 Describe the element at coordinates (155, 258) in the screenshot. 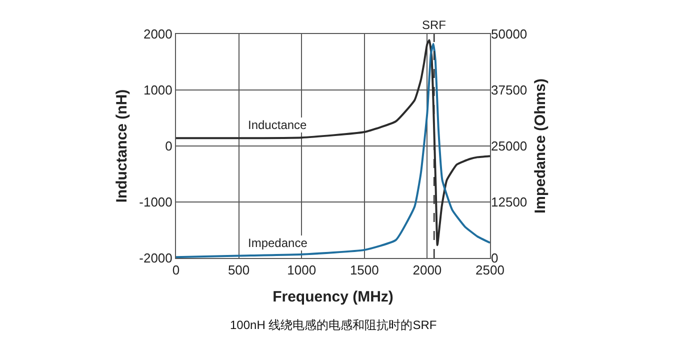

I see `y-tick-label: -2000` at that location.